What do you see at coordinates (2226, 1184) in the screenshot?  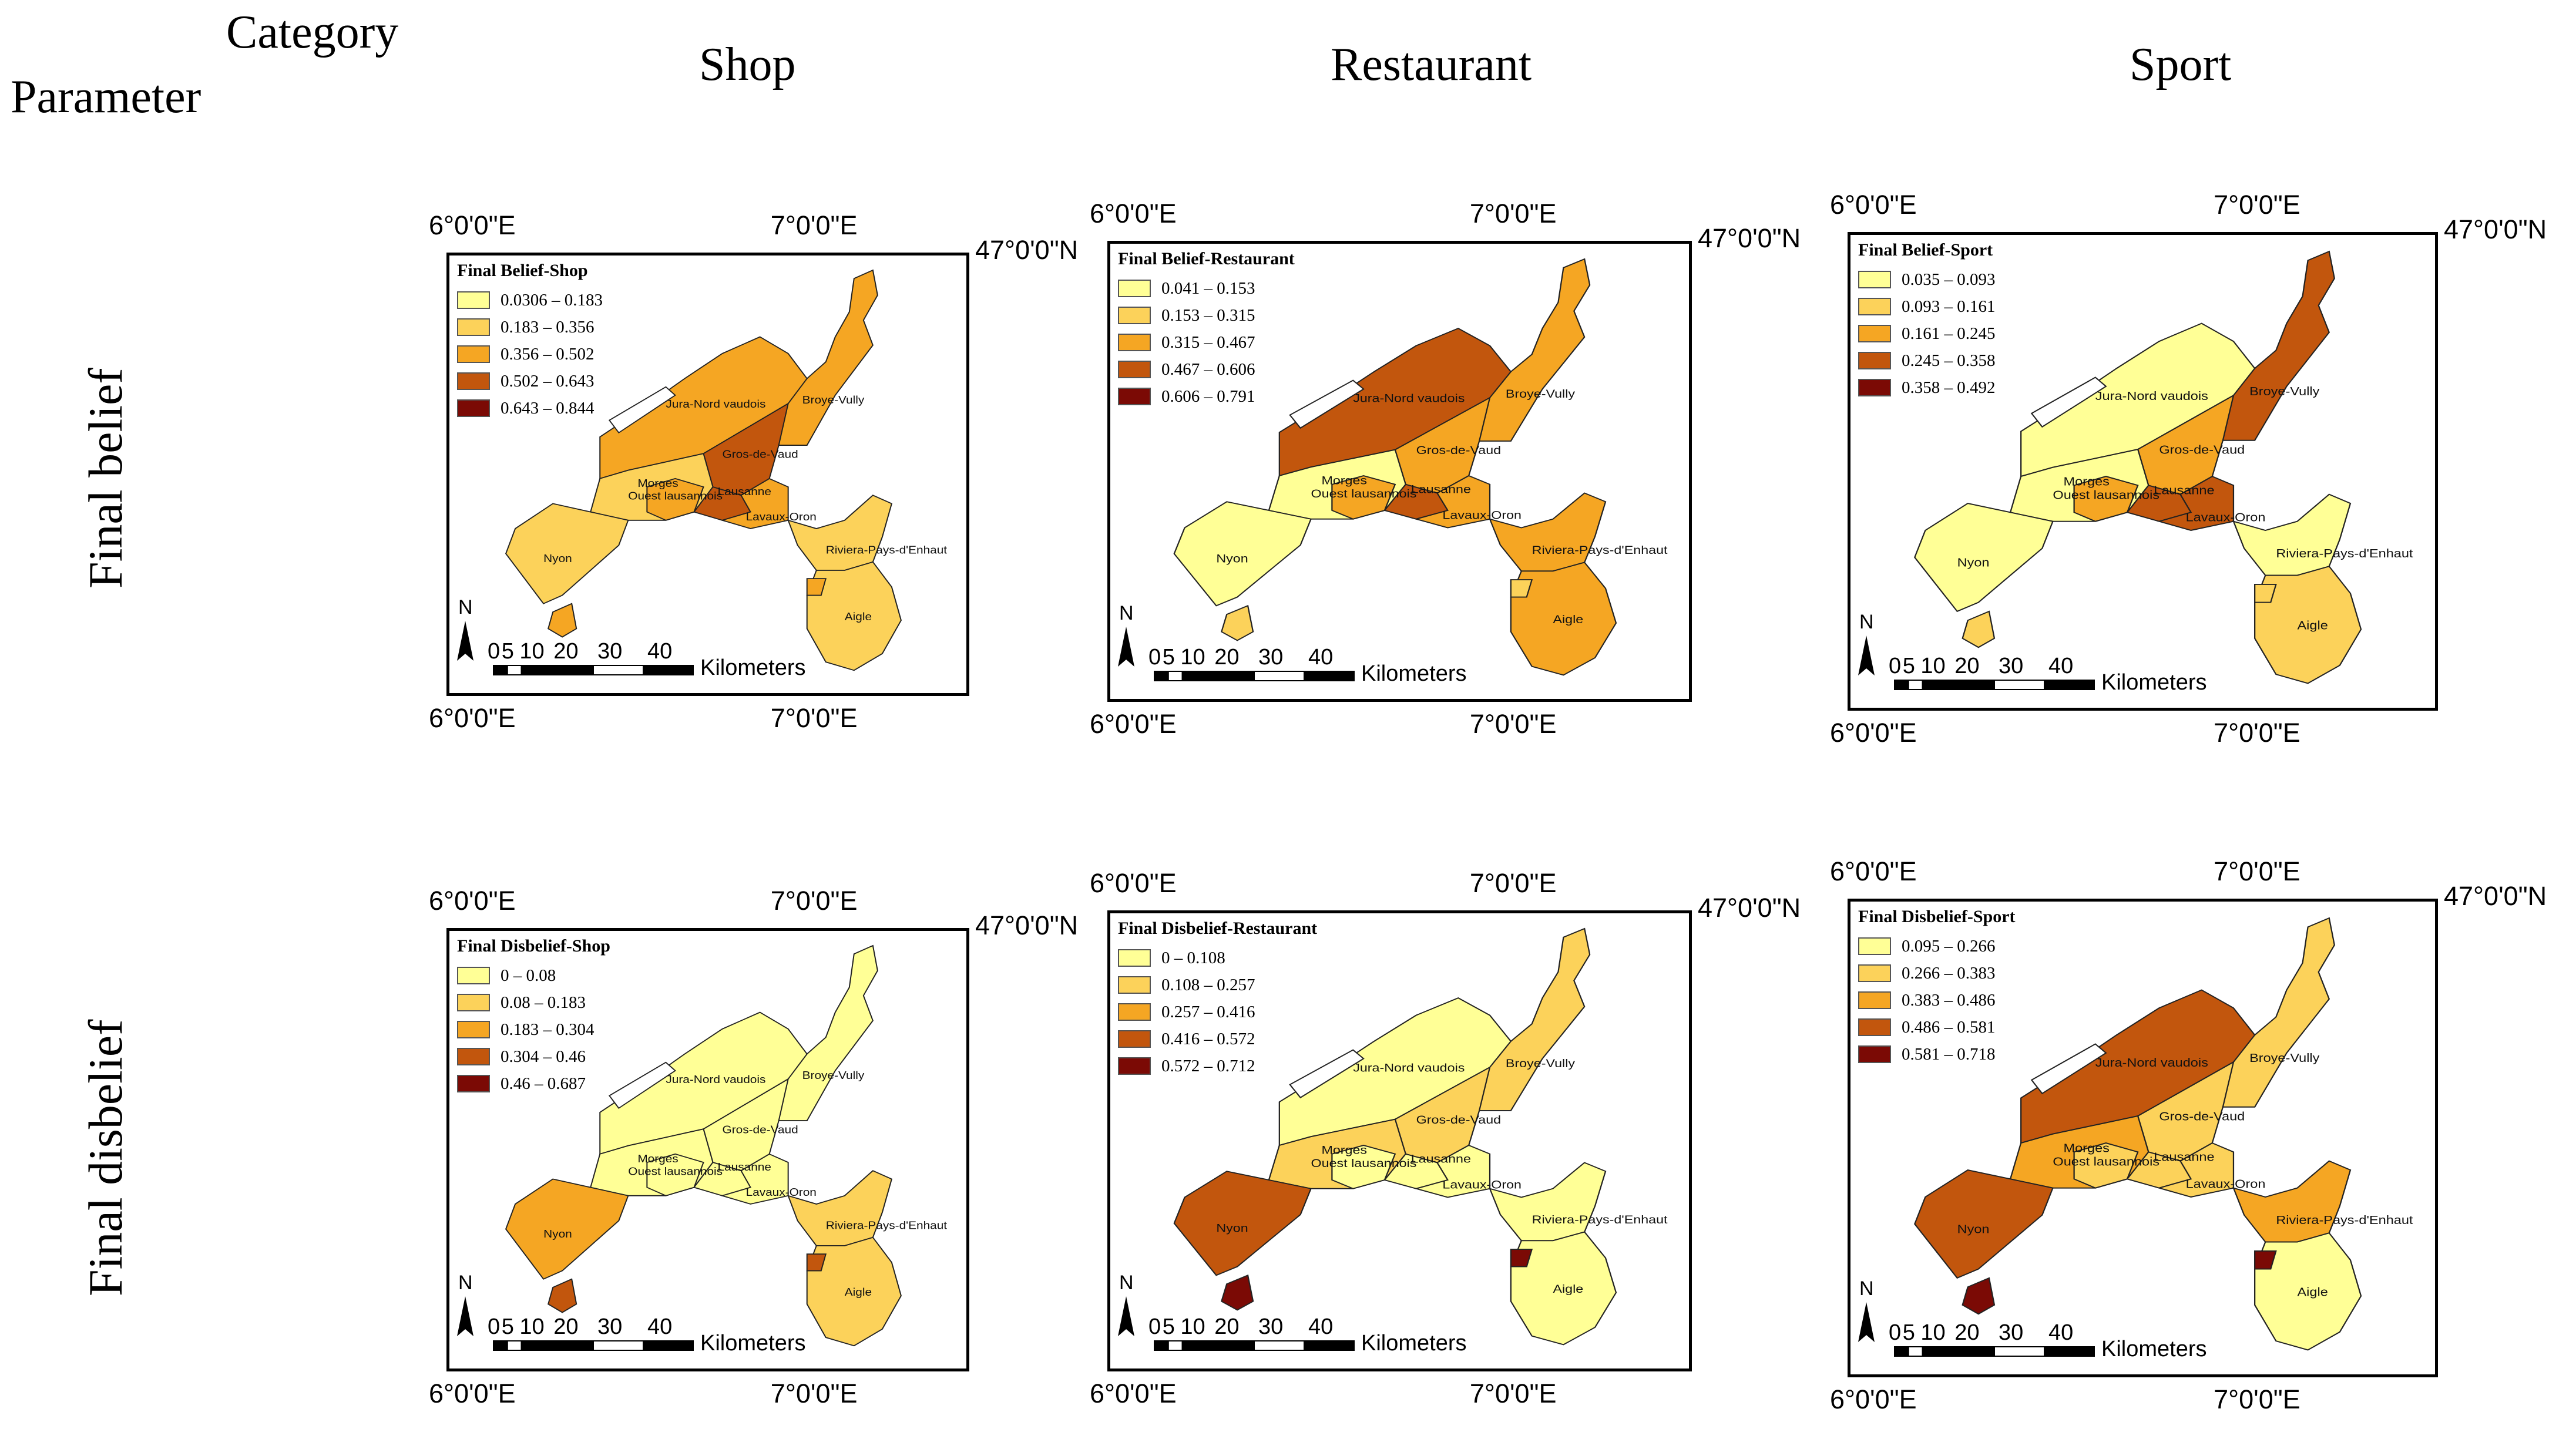 I see `region-label: Lavaux-Oron` at bounding box center [2226, 1184].